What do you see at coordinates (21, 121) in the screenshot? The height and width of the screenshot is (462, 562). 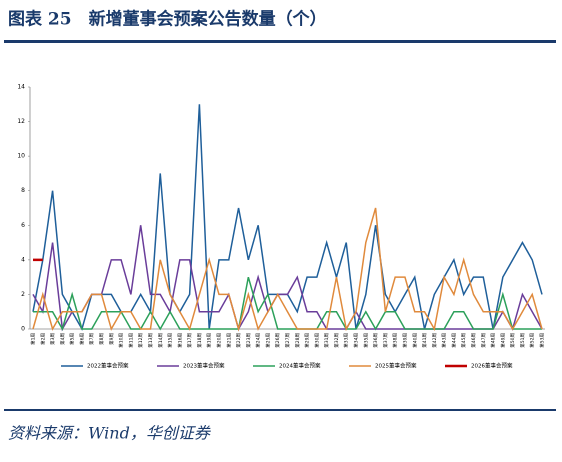 I see `y-tick-label: 12` at bounding box center [21, 121].